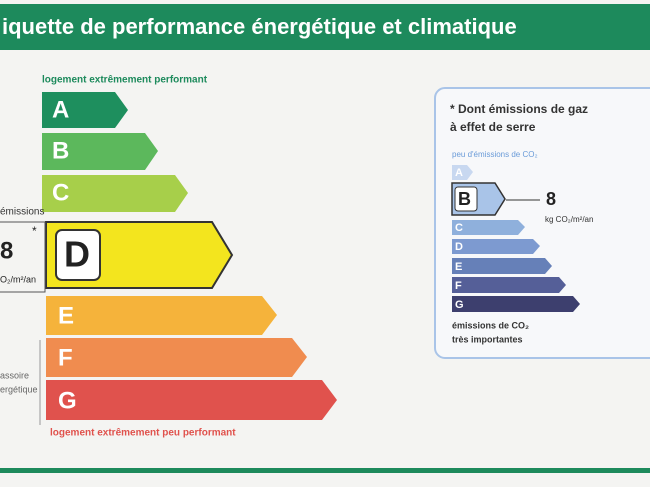  I want to click on class-letter: D, so click(77, 254).